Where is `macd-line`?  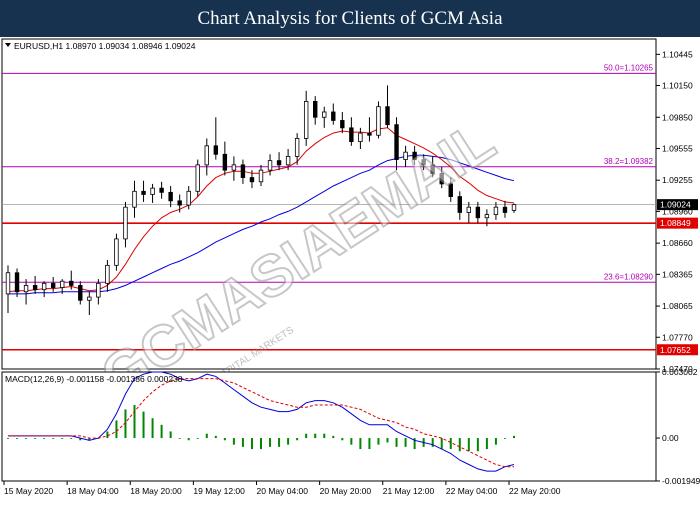 macd-line is located at coordinates (261, 421).